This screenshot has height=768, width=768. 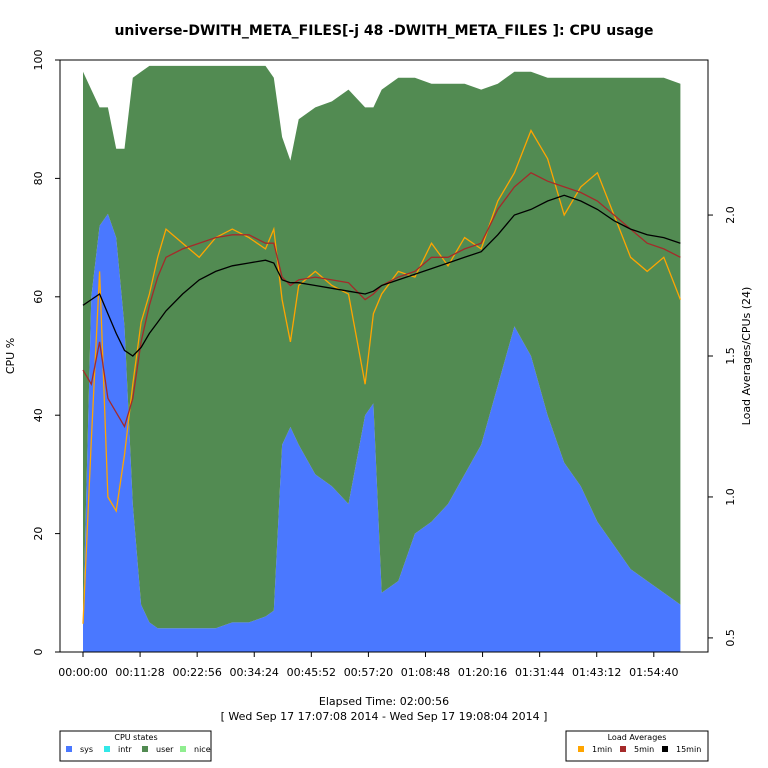 I want to click on y2-axis-label: Load Averages/CPUs (24), so click(x=746, y=356).